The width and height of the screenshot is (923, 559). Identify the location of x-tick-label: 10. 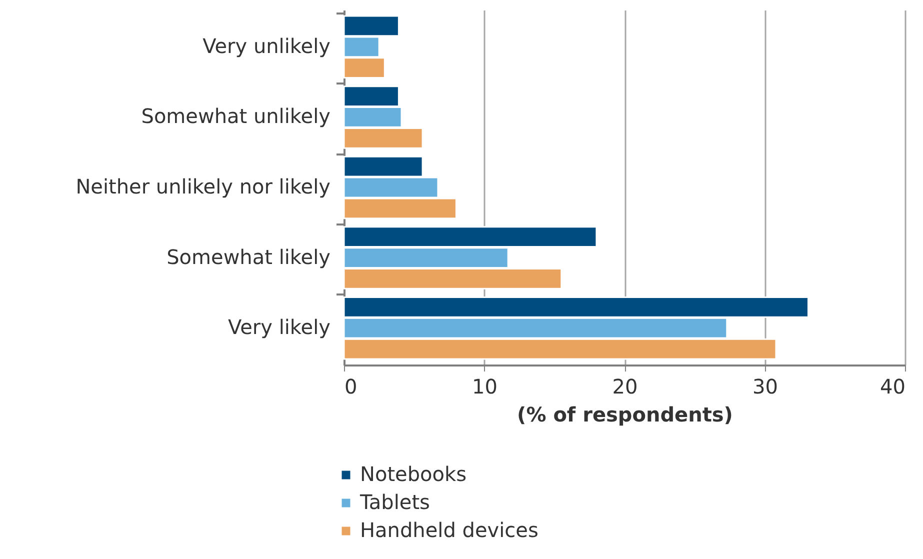
(485, 386).